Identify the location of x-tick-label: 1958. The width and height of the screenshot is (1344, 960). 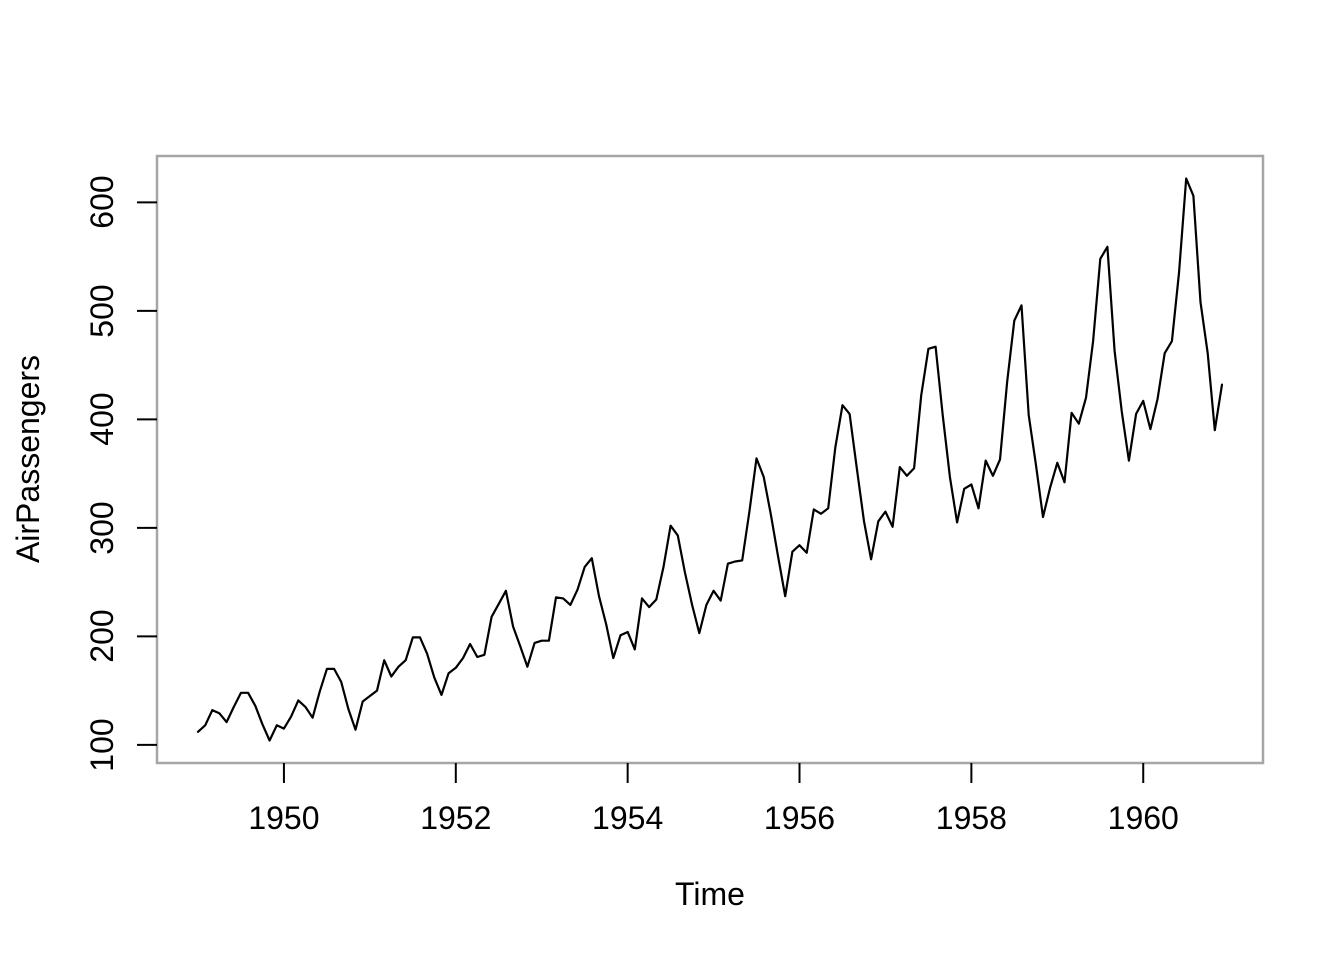
(971, 818).